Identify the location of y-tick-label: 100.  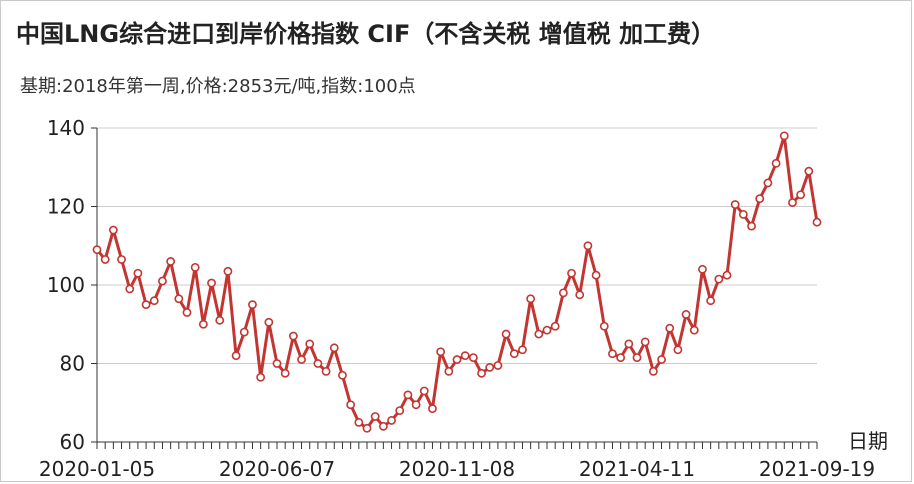
(66, 285).